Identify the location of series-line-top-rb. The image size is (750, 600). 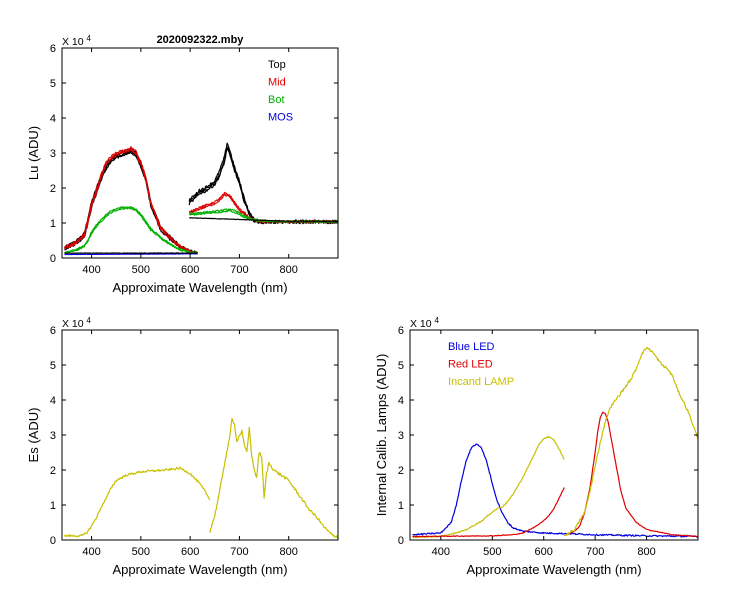
(263, 219).